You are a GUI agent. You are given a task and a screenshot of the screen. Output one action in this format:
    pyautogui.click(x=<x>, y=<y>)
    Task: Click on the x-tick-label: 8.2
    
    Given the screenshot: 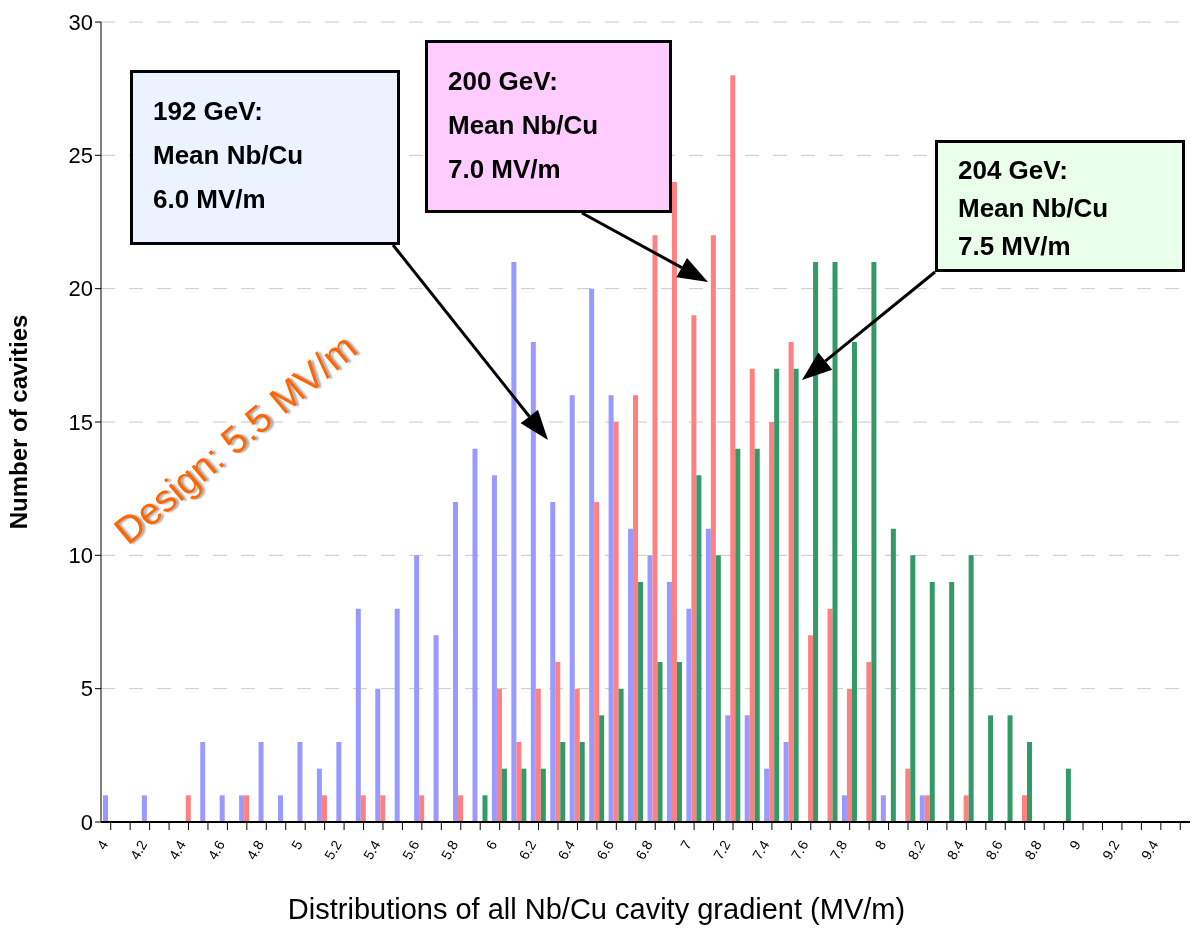 What is the action you would take?
    pyautogui.click(x=916, y=850)
    